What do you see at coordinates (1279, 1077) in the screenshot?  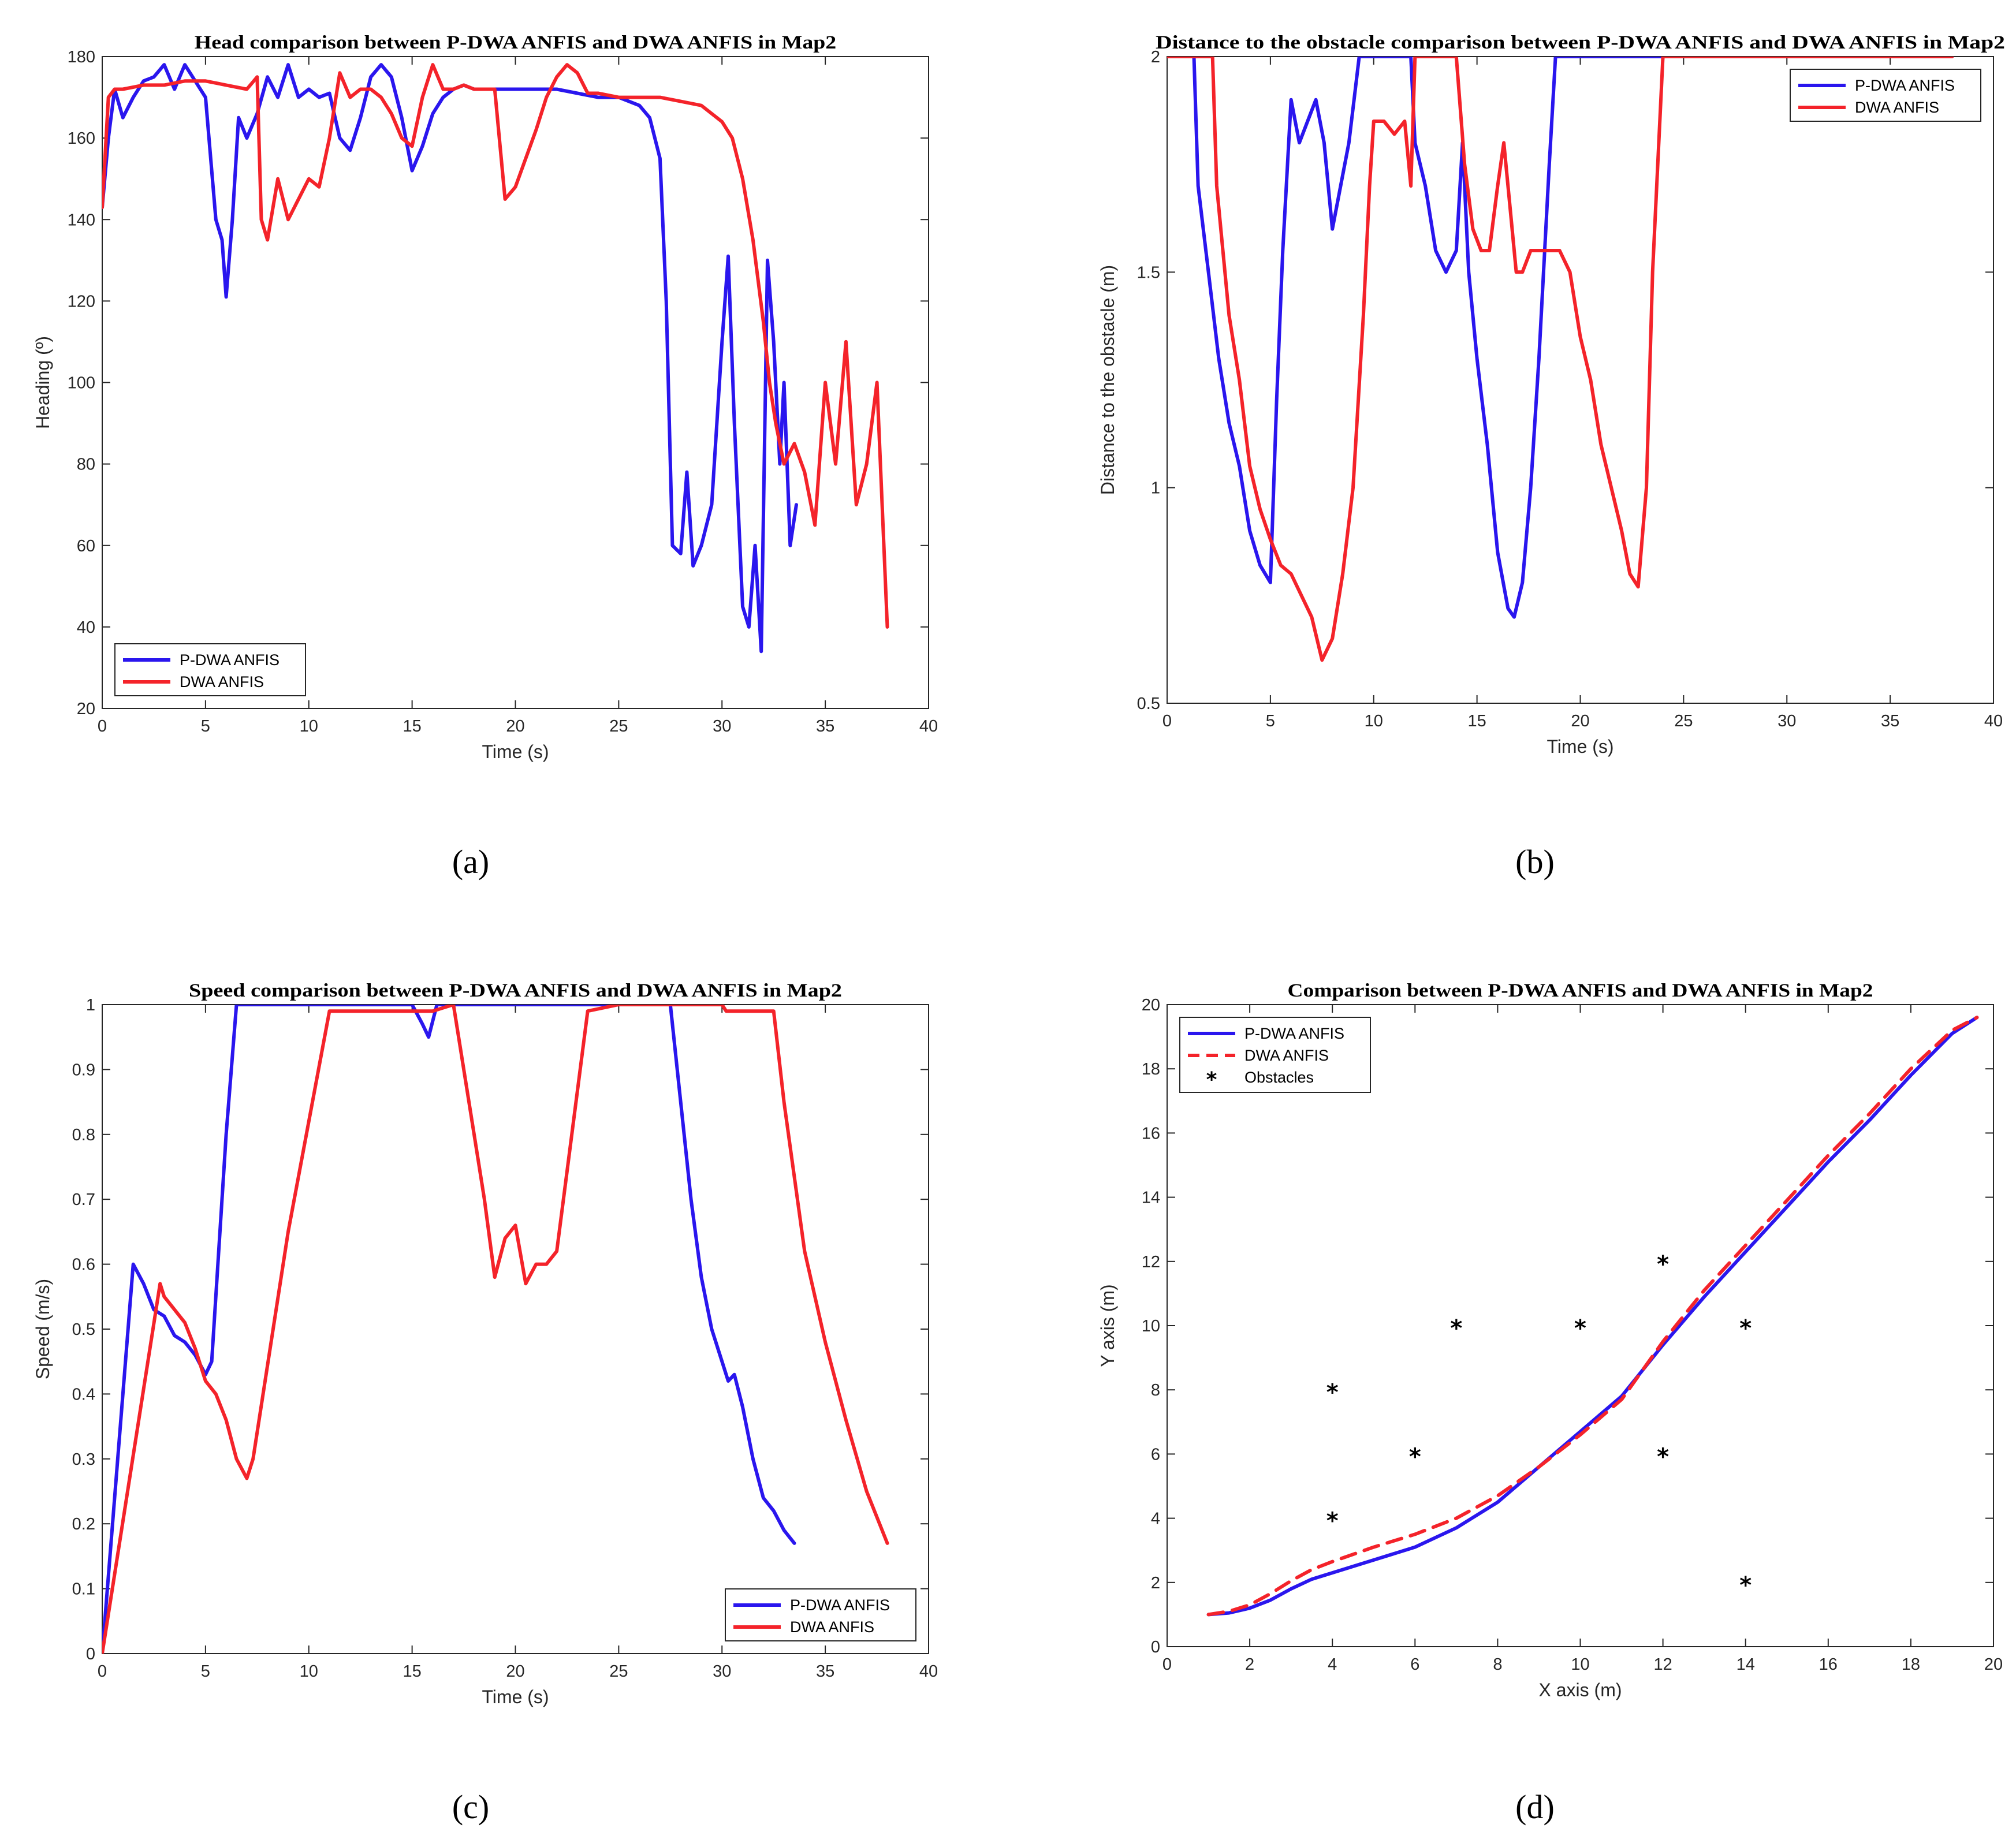 I see `legend-label: Obstacles` at bounding box center [1279, 1077].